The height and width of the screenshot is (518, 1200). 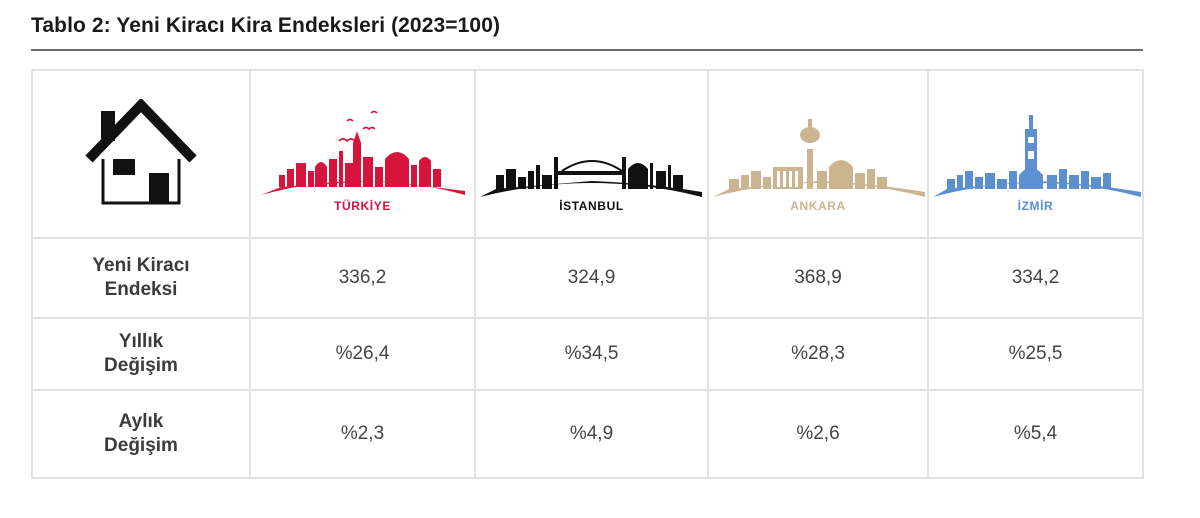 I want to click on table-cell: %26,4, so click(x=362, y=354).